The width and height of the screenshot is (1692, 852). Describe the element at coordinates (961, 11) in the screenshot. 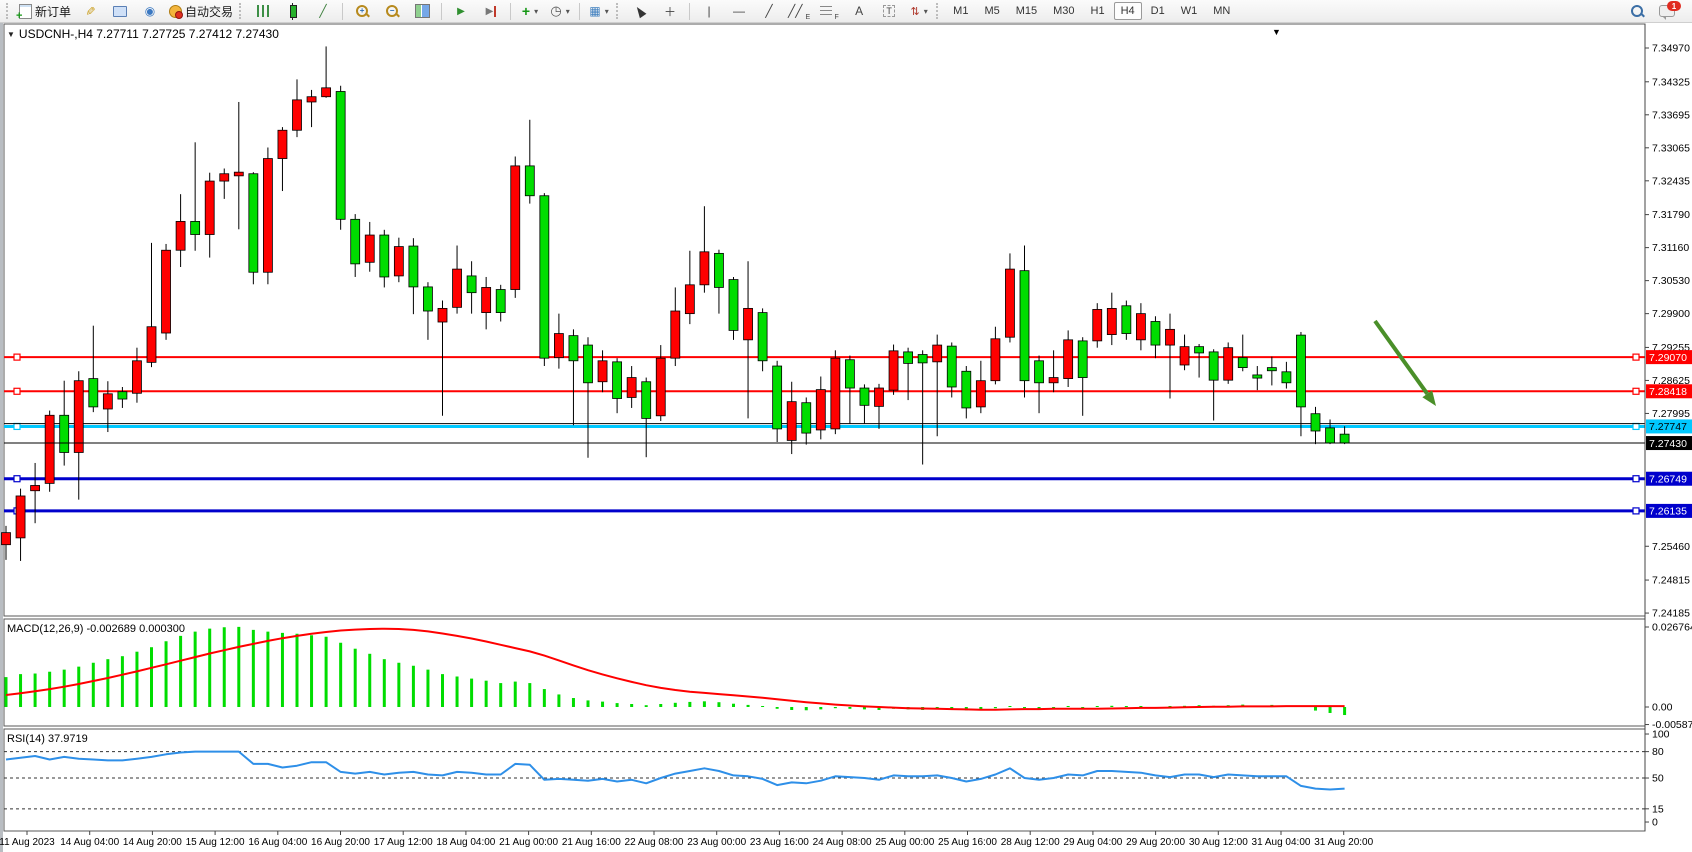

I see `timeframe-M1: M1` at that location.